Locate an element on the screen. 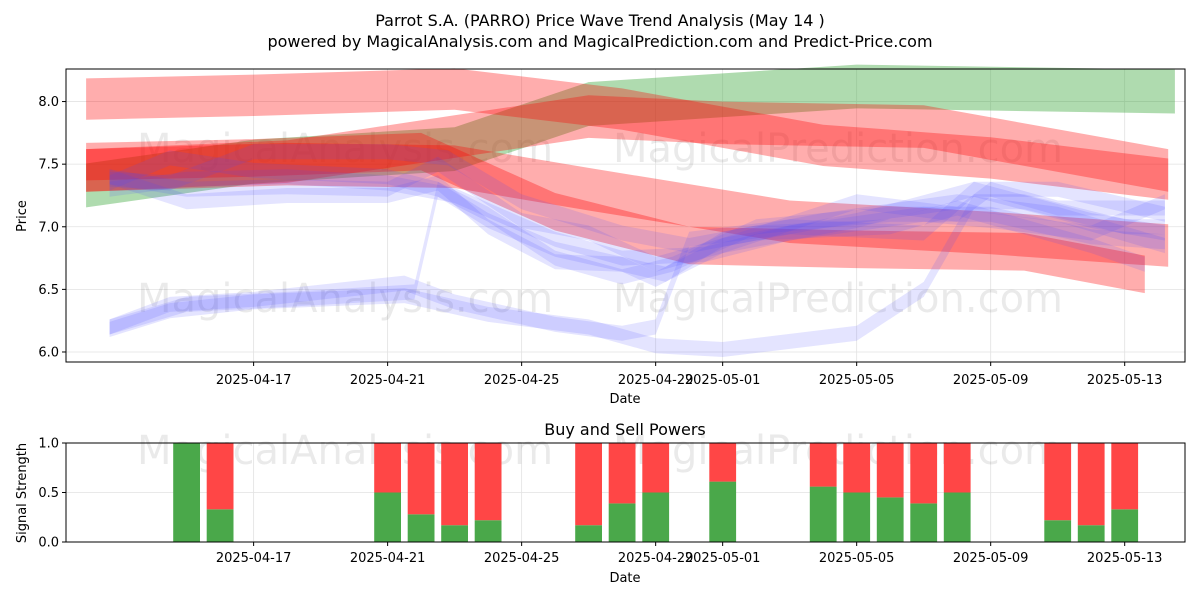 The image size is (1200, 600). price-y-axis-label: Price is located at coordinates (22, 216).